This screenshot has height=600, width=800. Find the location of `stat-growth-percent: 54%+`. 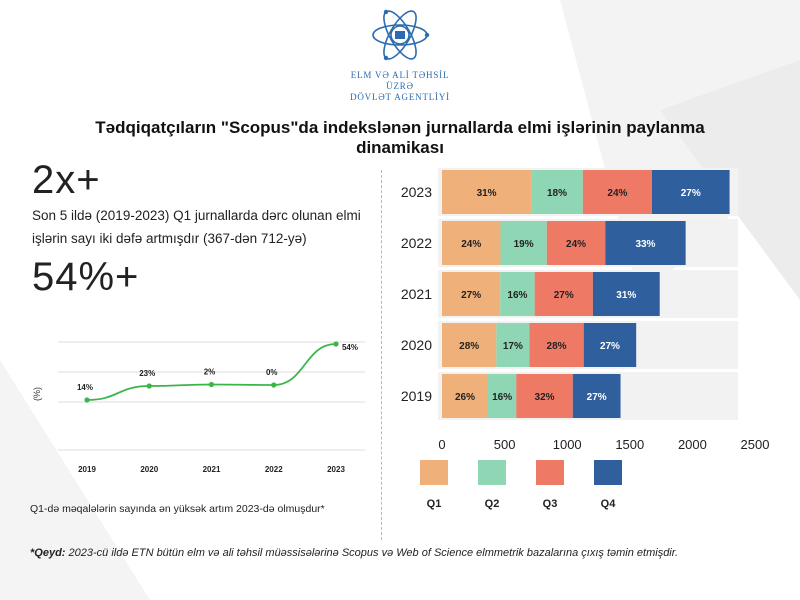

stat-growth-percent: 54%+ is located at coordinates (86, 277).